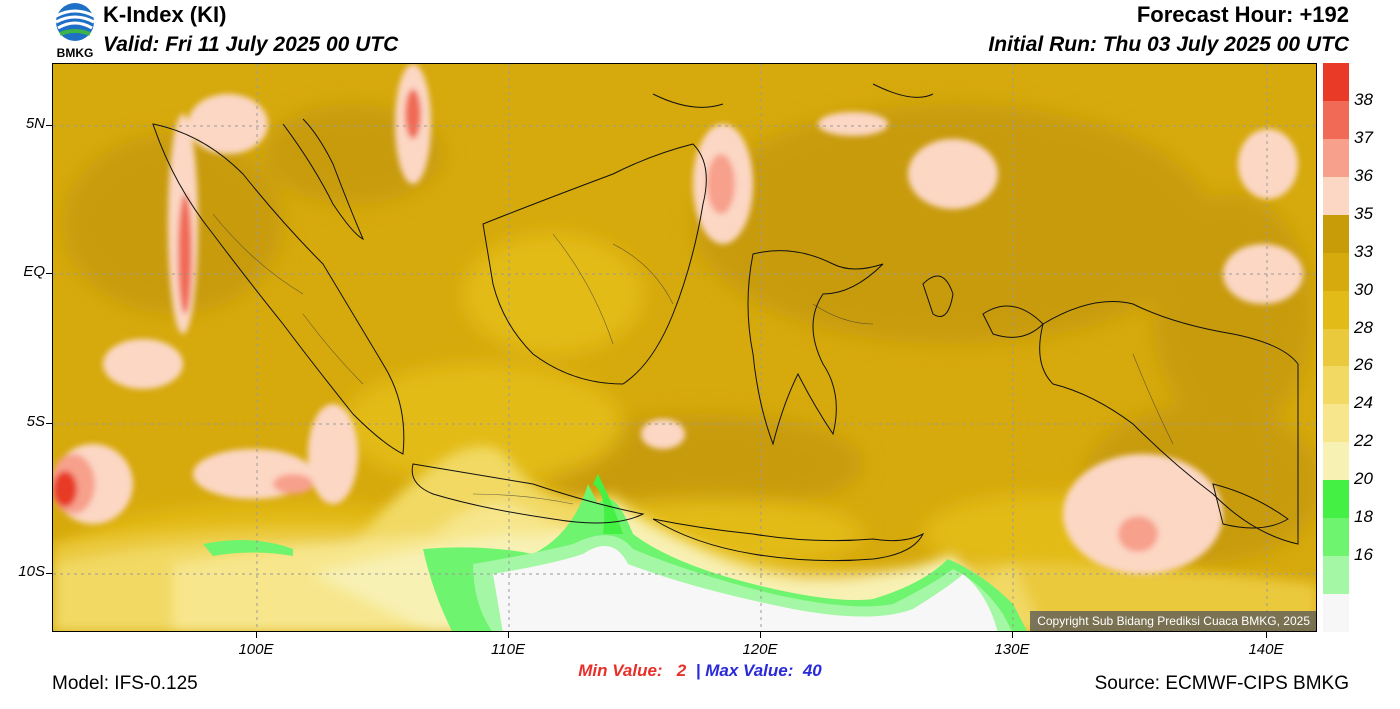  I want to click on green-low-band, so click(615, 552).